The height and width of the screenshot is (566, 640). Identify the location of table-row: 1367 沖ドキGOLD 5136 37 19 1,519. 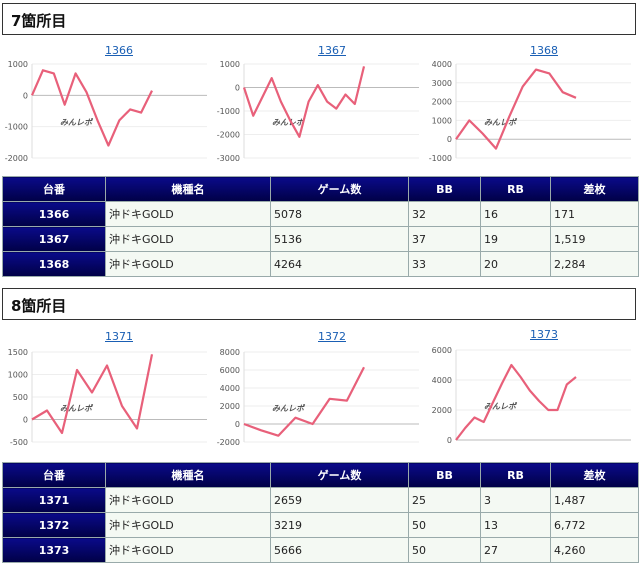
(320, 239).